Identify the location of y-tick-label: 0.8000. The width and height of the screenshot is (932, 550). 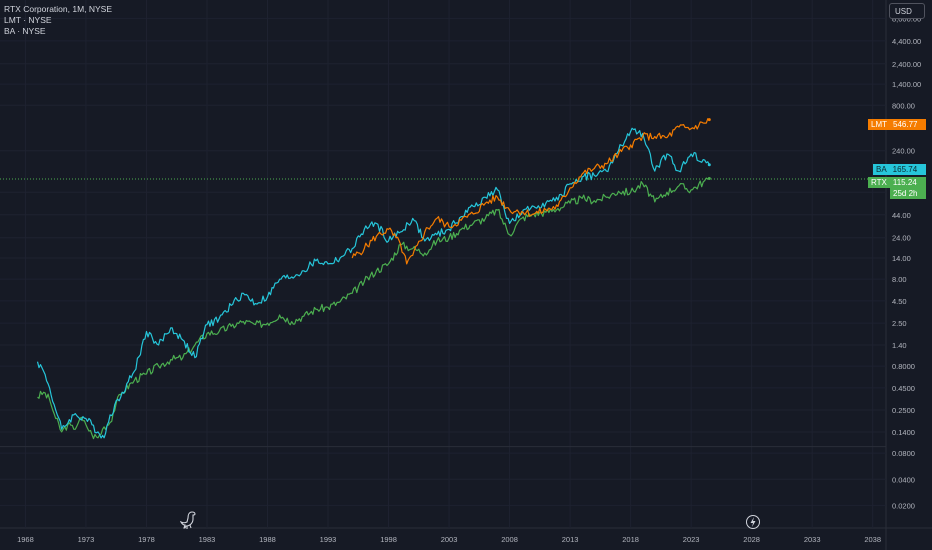
(903, 366).